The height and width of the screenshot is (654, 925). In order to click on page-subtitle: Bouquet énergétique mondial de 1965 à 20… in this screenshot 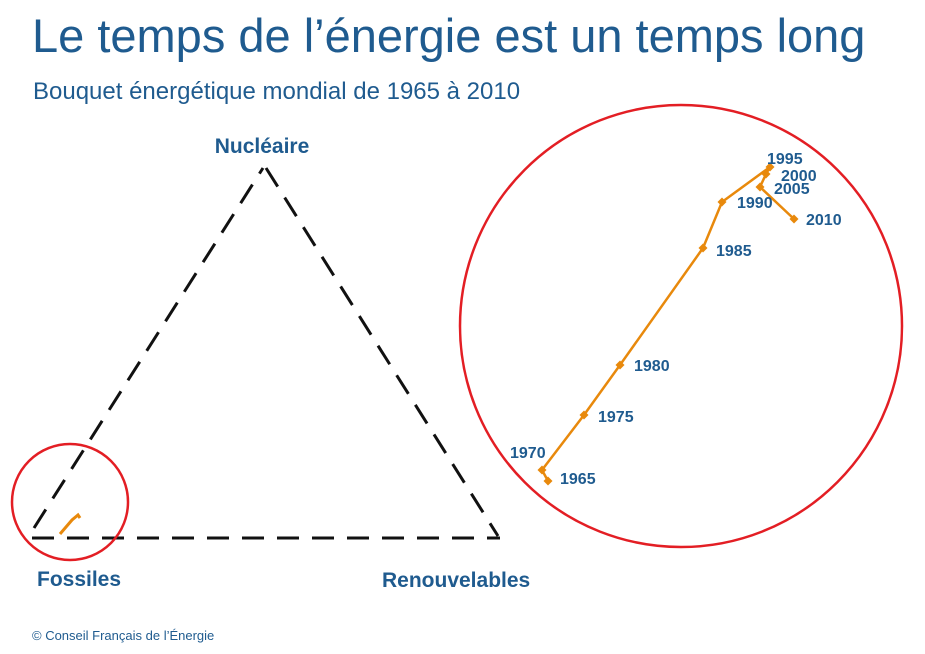, I will do `click(277, 91)`.